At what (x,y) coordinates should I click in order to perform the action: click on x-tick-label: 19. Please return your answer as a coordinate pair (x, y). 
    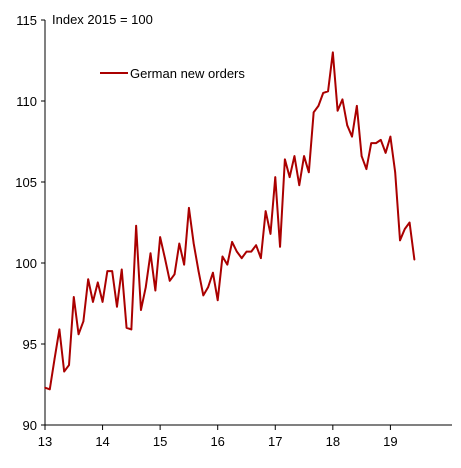
    Looking at the image, I should click on (390, 441).